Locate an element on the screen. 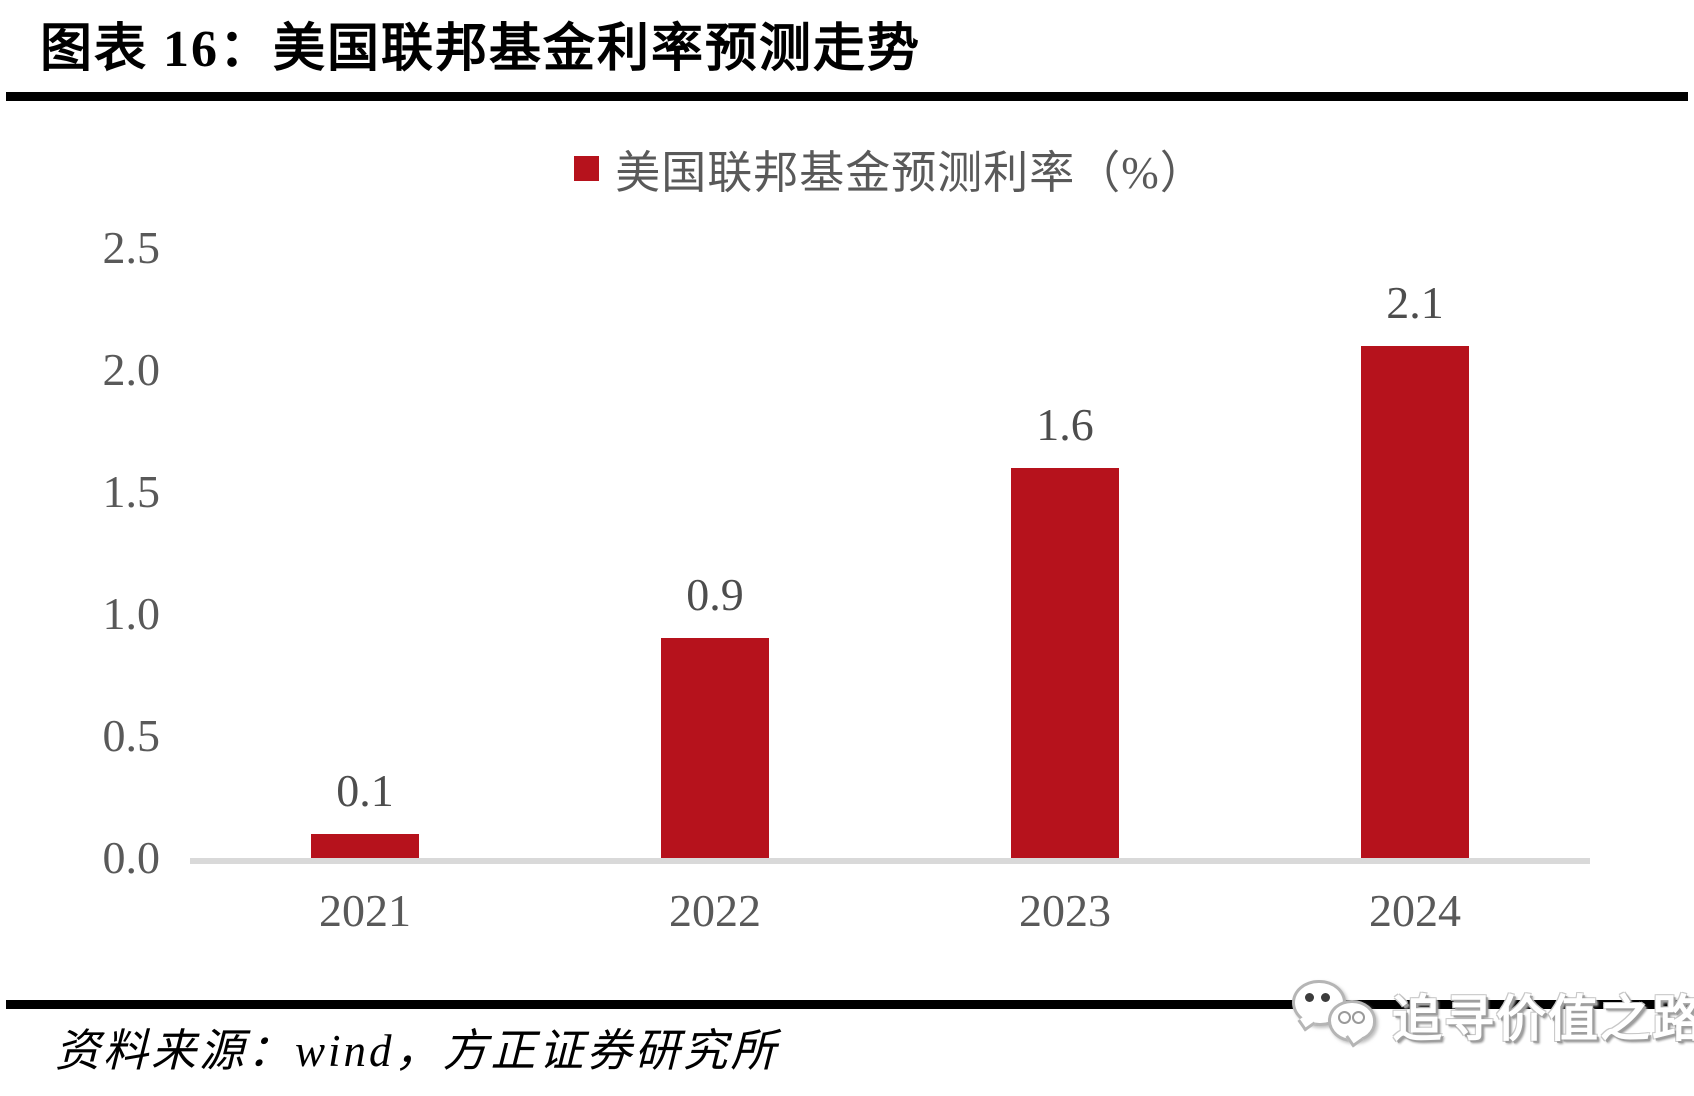 This screenshot has height=1096, width=1694. x-tick: 2023 is located at coordinates (1065, 910).